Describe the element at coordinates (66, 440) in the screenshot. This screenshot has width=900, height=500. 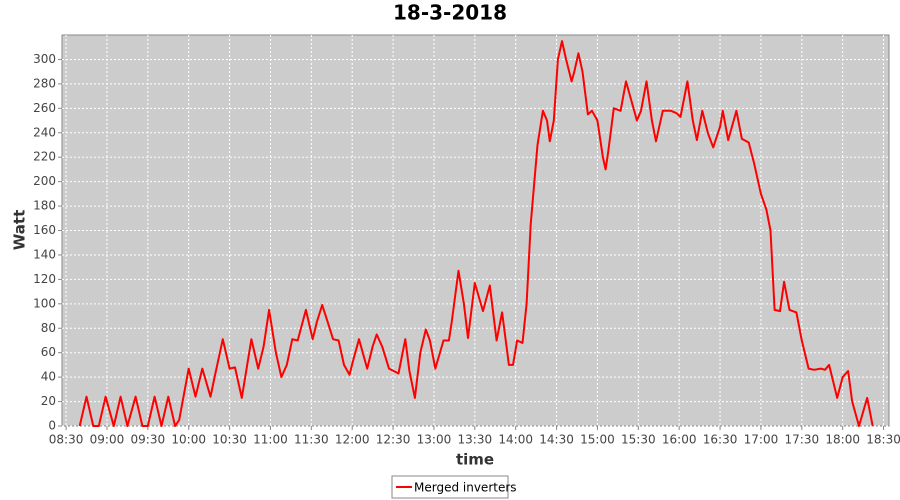
I see `x-tick-label: 08:30` at that location.